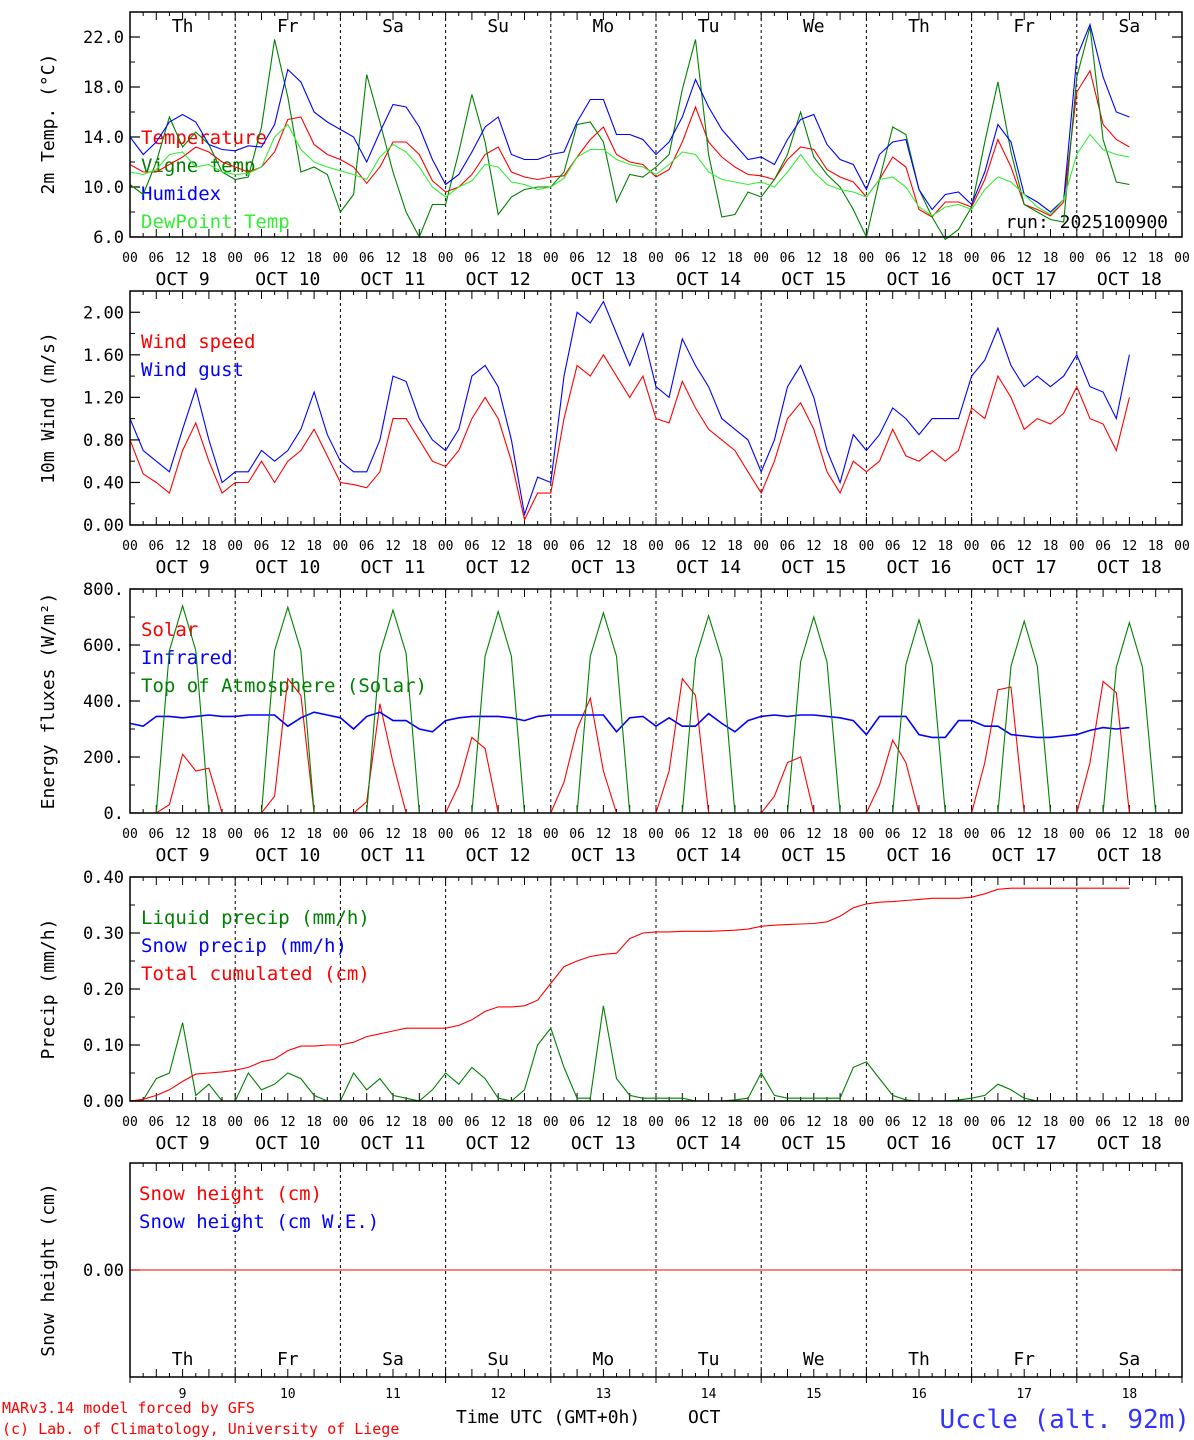 The image size is (1194, 1440). What do you see at coordinates (393, 1394) in the screenshot?
I see `day-number: 11` at bounding box center [393, 1394].